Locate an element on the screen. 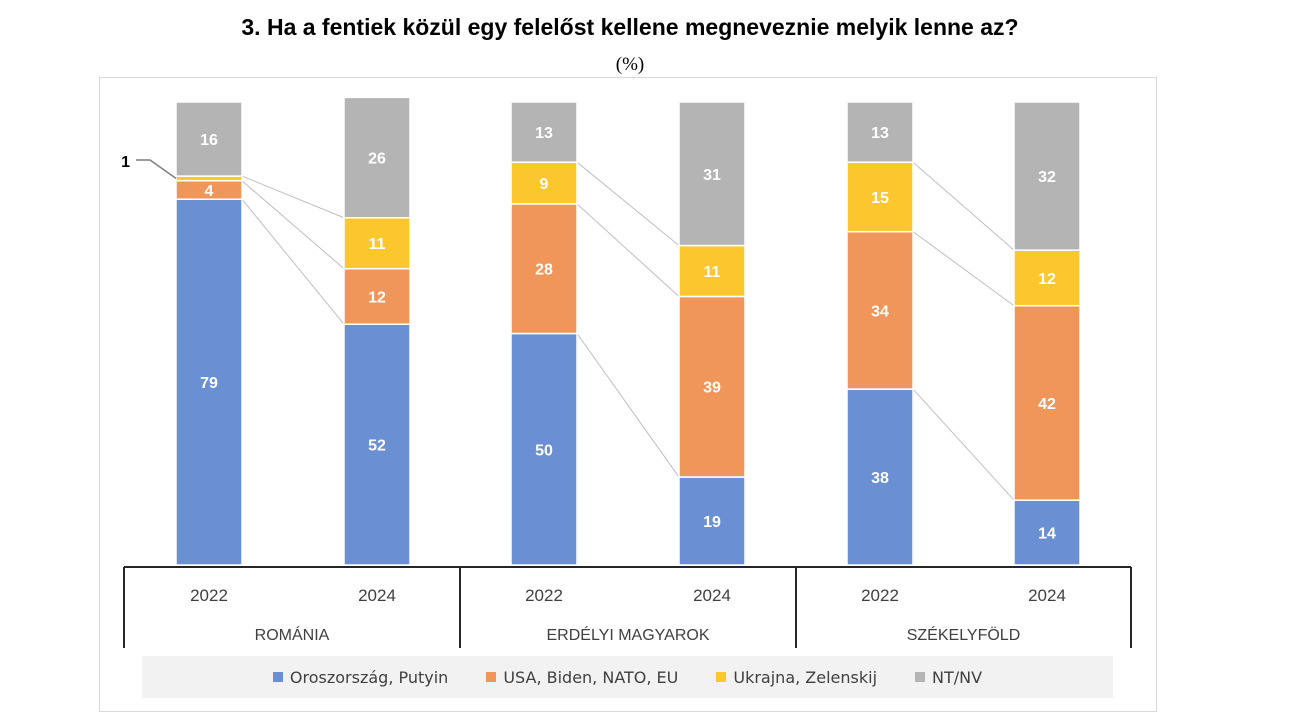 The height and width of the screenshot is (724, 1297). data-label: 38 is located at coordinates (880, 478).